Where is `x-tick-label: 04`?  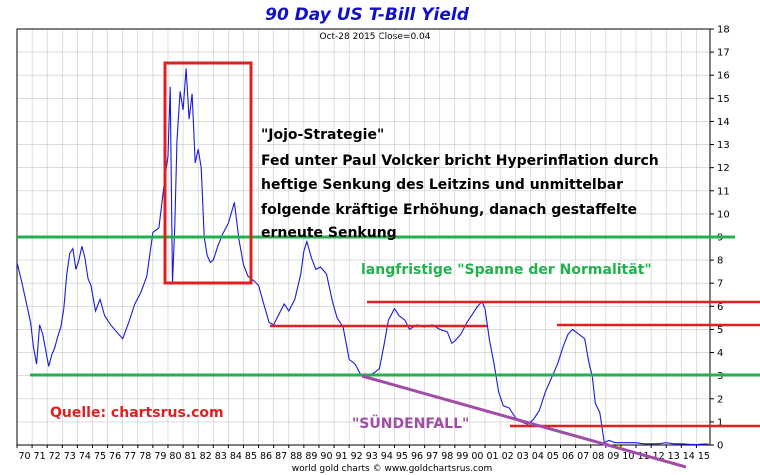
x-tick-label: 04 is located at coordinates (538, 456).